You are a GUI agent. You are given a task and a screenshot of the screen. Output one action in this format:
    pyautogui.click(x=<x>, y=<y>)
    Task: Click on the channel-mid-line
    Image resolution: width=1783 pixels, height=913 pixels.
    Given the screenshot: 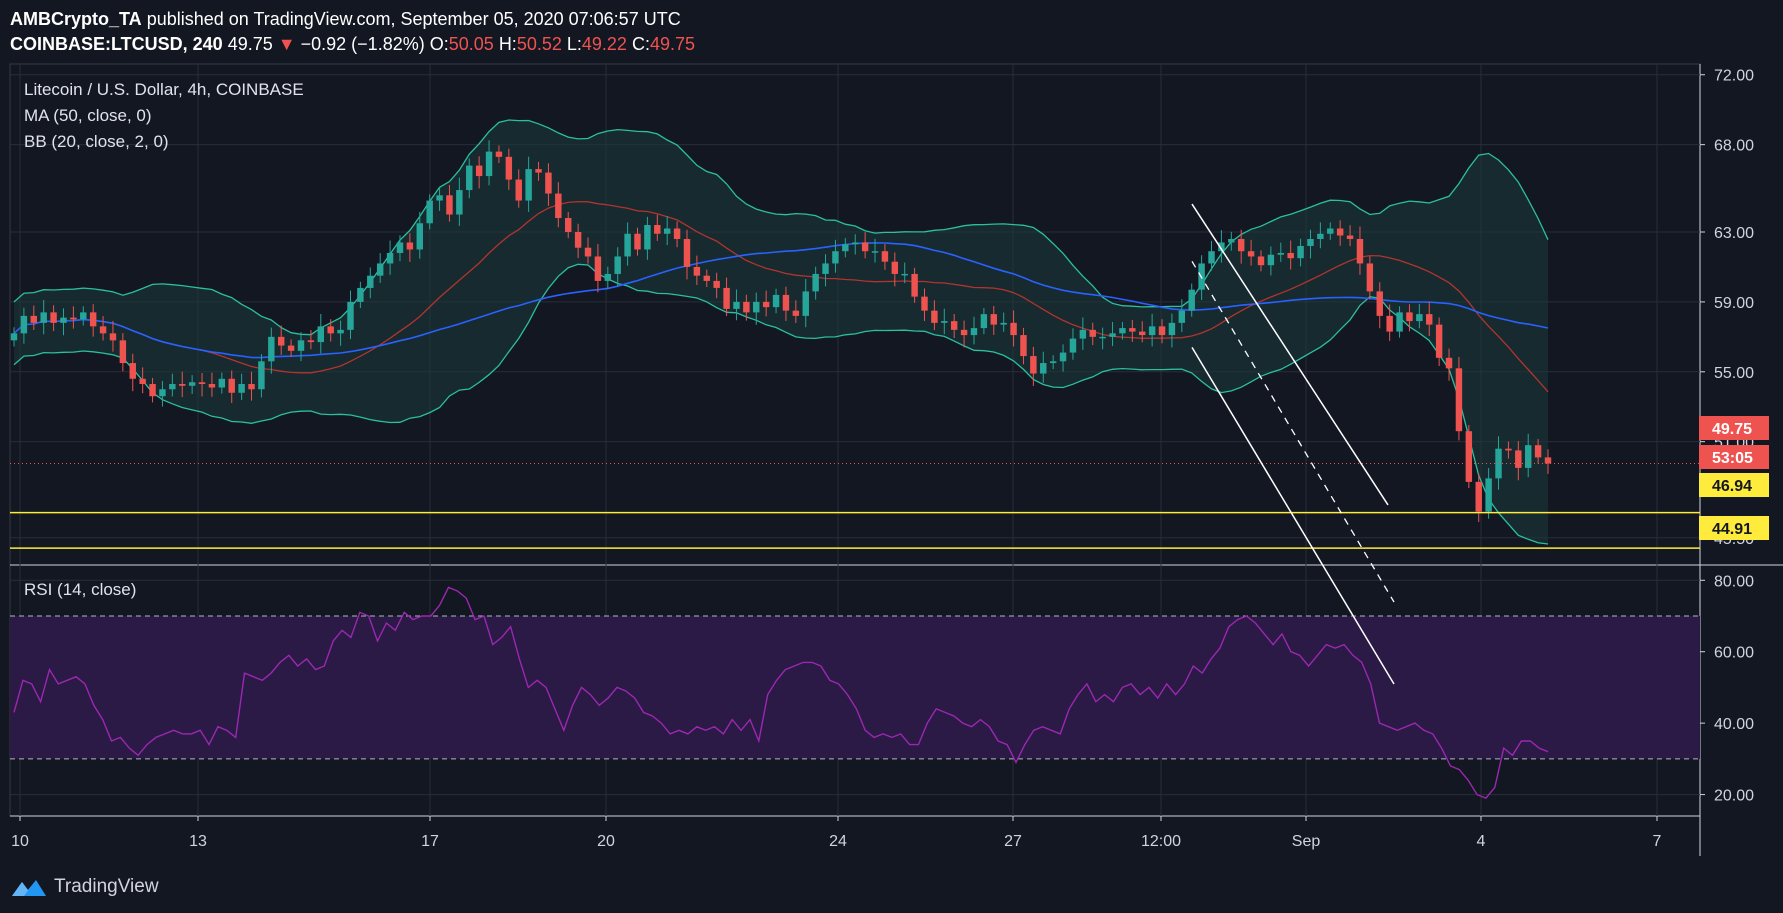 What is the action you would take?
    pyautogui.click(x=1293, y=431)
    